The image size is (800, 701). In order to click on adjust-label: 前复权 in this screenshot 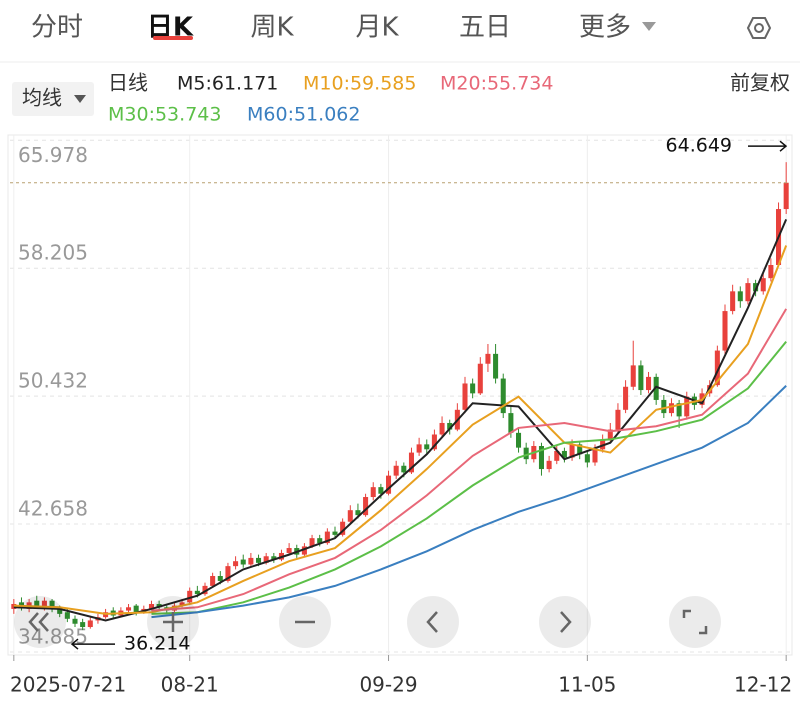, I will do `click(760, 83)`.